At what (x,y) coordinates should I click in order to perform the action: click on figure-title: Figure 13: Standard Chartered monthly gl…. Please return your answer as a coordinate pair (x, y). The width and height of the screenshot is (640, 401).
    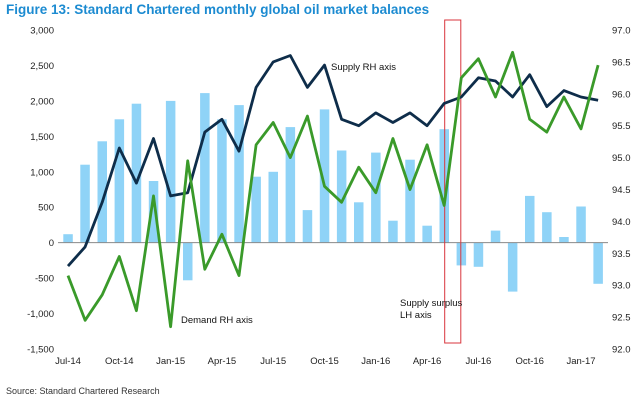
    Looking at the image, I should click on (218, 9).